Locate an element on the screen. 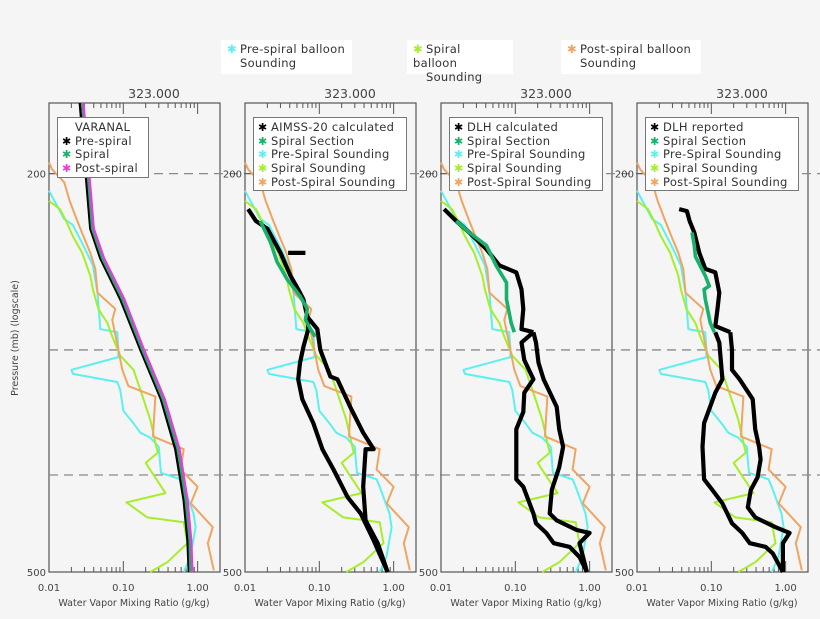 The height and width of the screenshot is (619, 820). top-legend-label: Post-spiral balloon is located at coordinates (636, 49).